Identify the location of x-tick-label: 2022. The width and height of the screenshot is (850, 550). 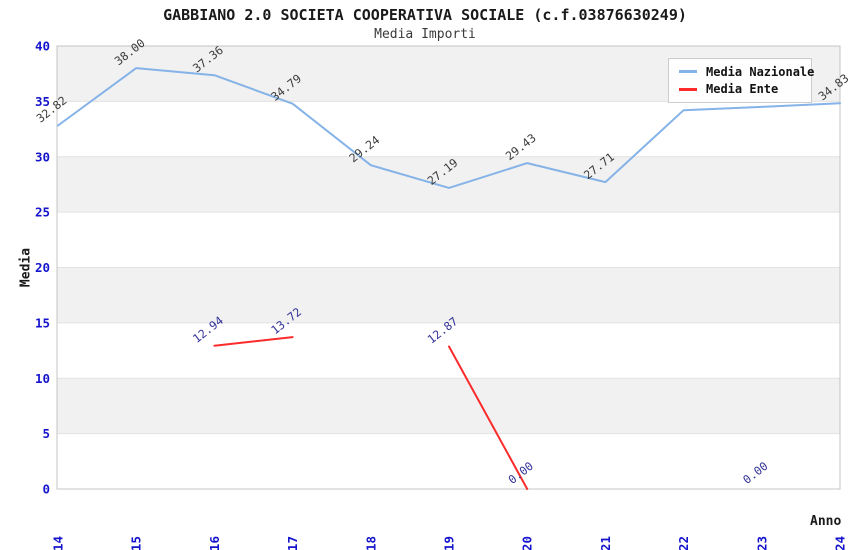
(683, 543).